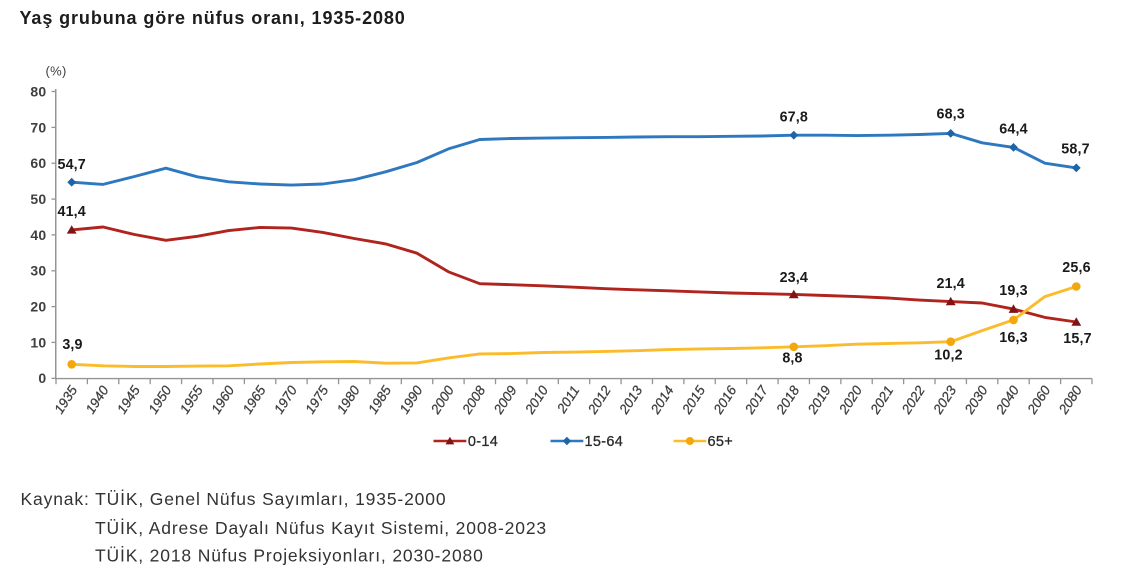 This screenshot has height=575, width=1140. Describe the element at coordinates (1013, 291) in the screenshot. I see `svg-text: 19,3` at that location.